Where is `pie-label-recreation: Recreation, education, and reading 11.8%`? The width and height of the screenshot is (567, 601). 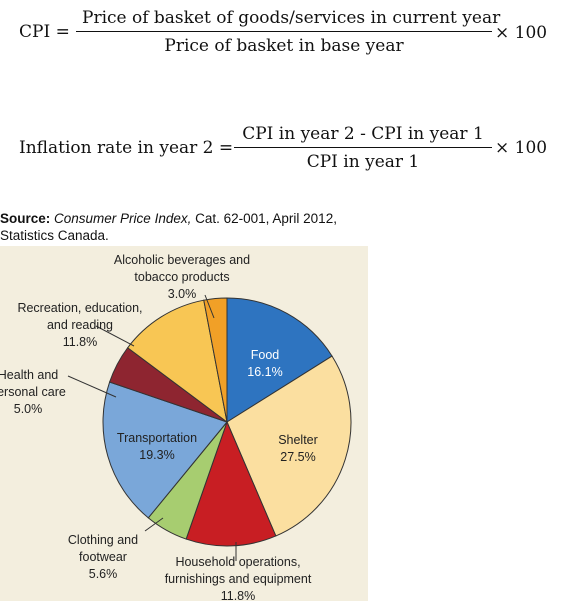 pie-label-recreation: Recreation, education, and reading 11.8% is located at coordinates (79, 325).